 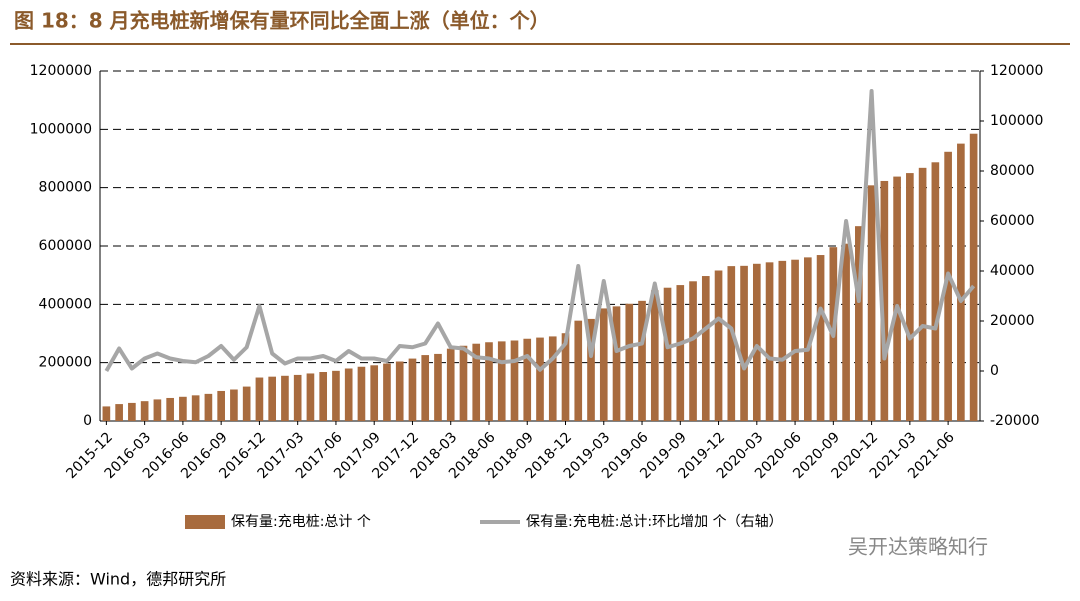 I want to click on y-tick-label: 1200000, so click(x=61, y=71).